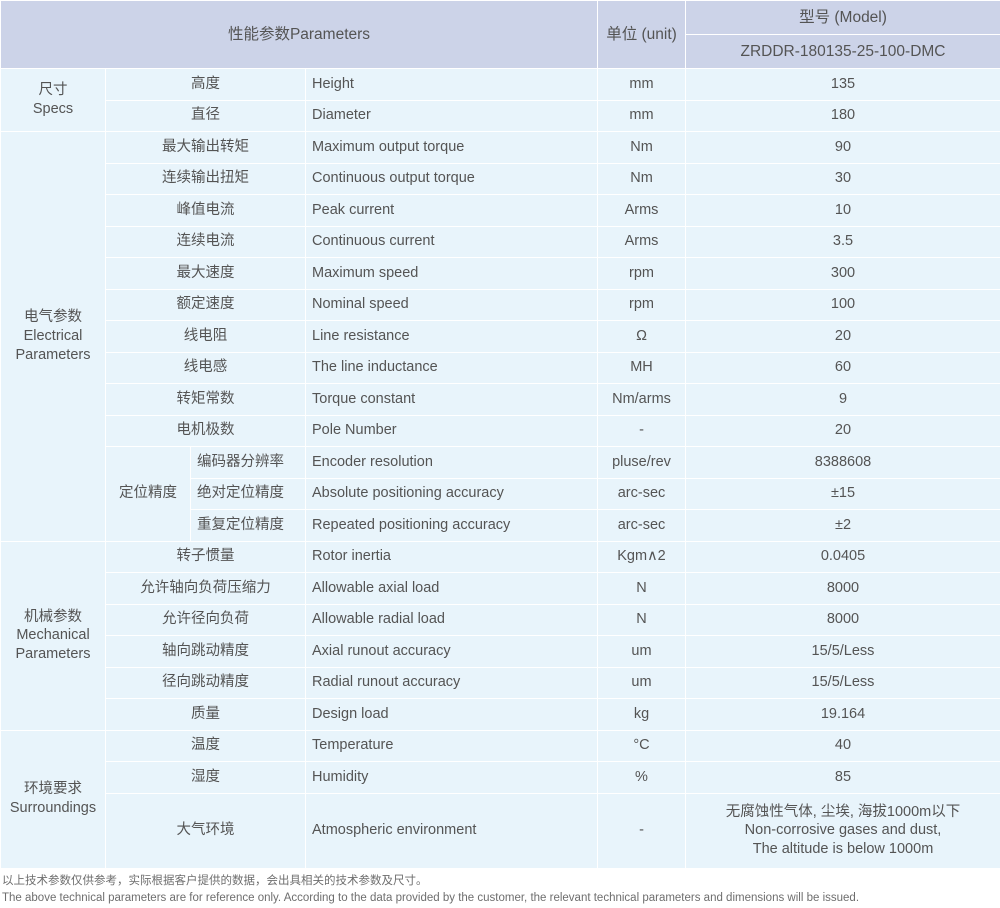 This screenshot has height=908, width=1000. Describe the element at coordinates (452, 620) in the screenshot. I see `param-name-en: Allowable radial load` at that location.